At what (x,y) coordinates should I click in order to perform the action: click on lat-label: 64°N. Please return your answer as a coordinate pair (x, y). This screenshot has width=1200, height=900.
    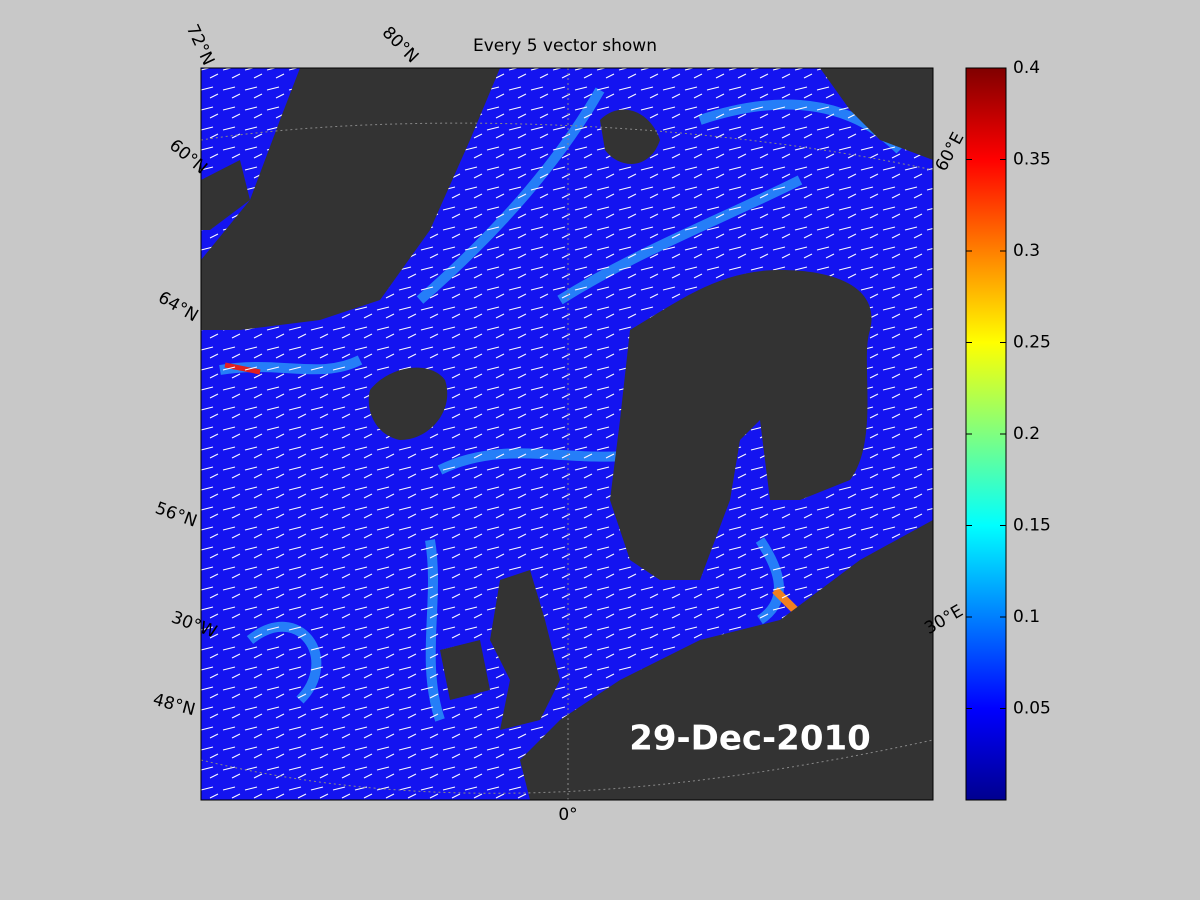
    Looking at the image, I should click on (177, 307).